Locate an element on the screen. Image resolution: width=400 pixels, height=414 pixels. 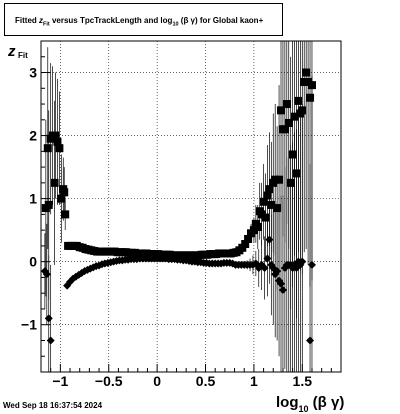
x-tick-label: 0.5 is located at coordinates (206, 381).